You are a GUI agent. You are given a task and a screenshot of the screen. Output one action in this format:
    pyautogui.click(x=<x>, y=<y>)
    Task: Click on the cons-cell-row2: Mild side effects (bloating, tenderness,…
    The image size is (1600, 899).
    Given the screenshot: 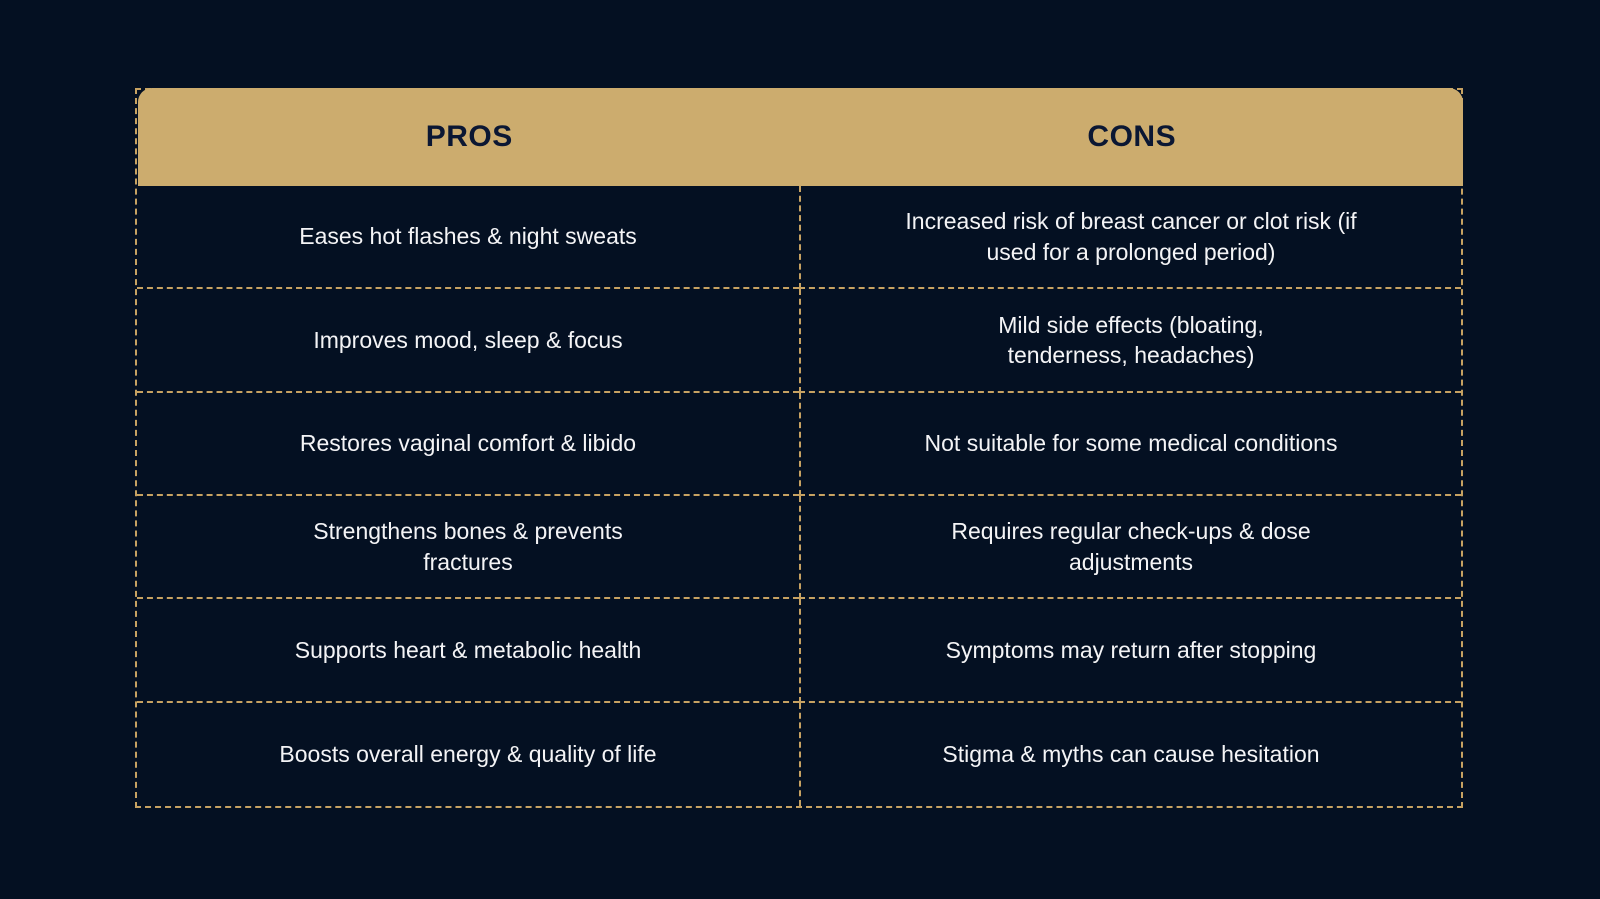 What is the action you would take?
    pyautogui.click(x=1130, y=341)
    